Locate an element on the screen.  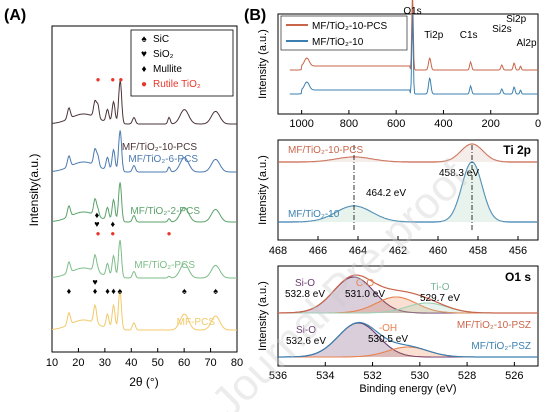
xrd-peak-marker-10: ♦ is located at coordinates (69, 291).